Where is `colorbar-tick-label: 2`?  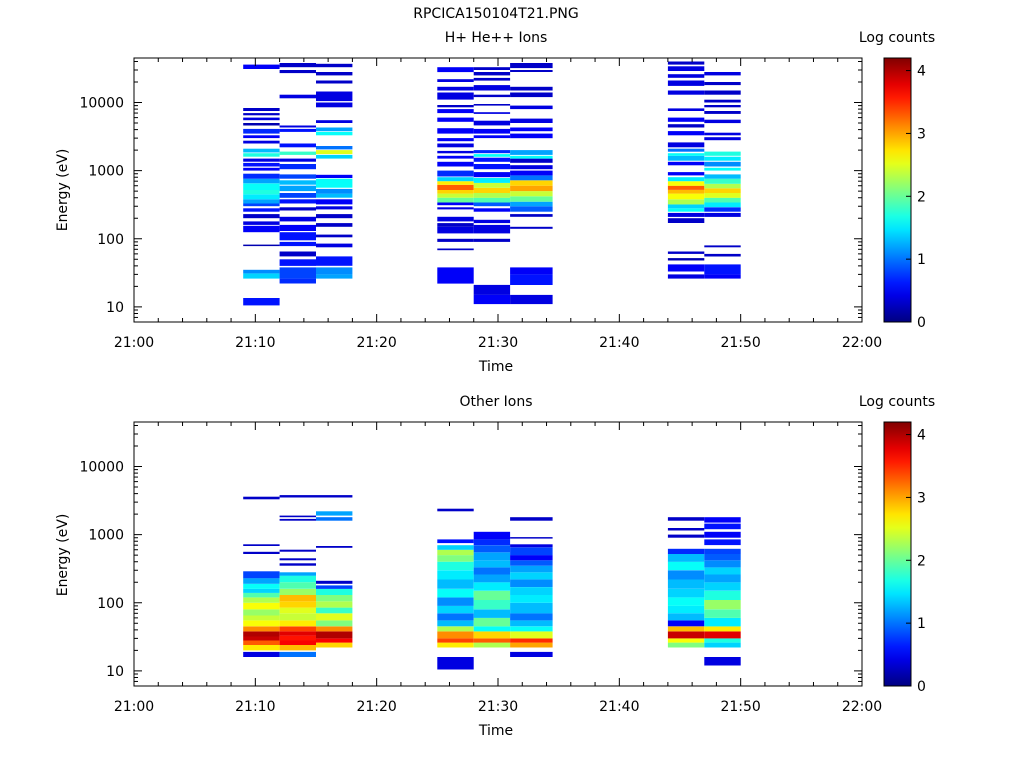
colorbar-tick-label: 2 is located at coordinates (921, 561).